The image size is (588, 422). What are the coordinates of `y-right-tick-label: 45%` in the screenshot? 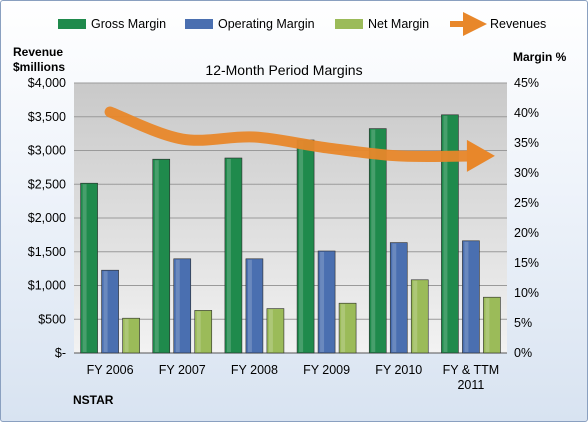 It's located at (526, 83).